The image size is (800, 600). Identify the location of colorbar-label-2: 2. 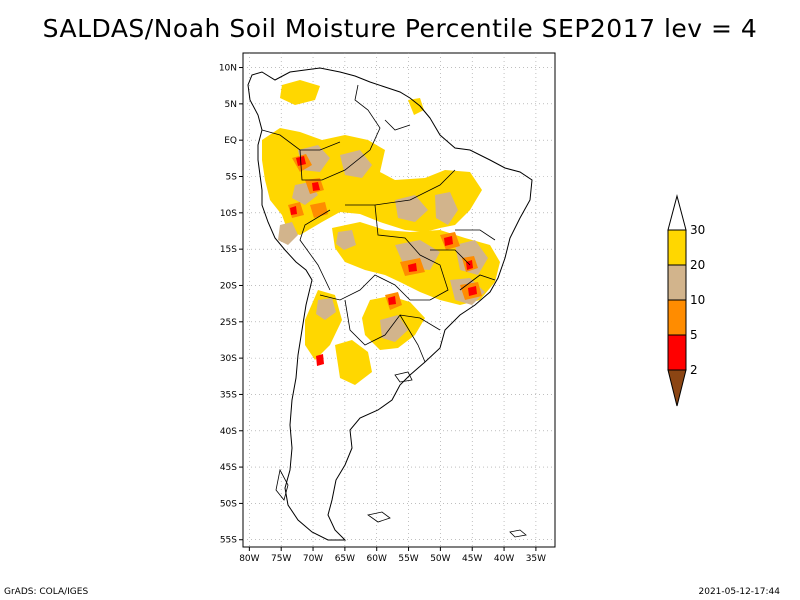
(694, 370).